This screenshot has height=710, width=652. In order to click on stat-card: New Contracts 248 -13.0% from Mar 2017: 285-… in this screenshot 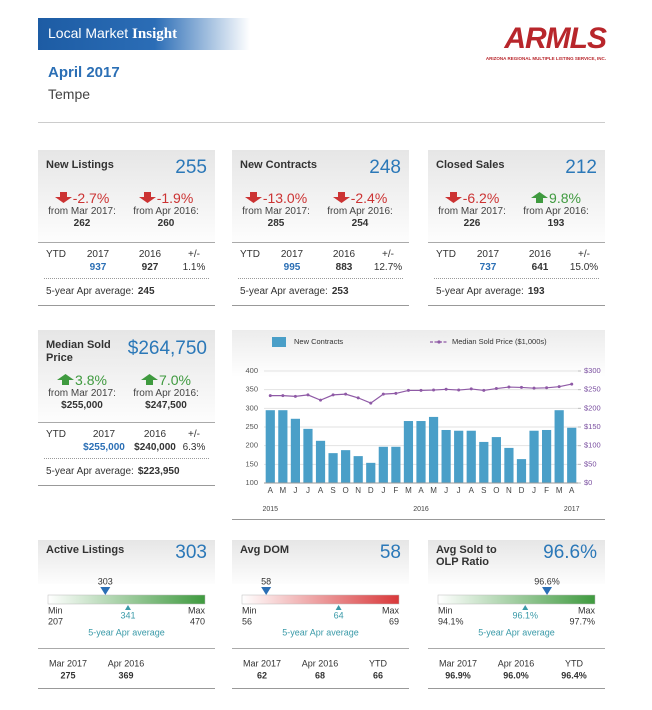, I will do `click(320, 228)`.